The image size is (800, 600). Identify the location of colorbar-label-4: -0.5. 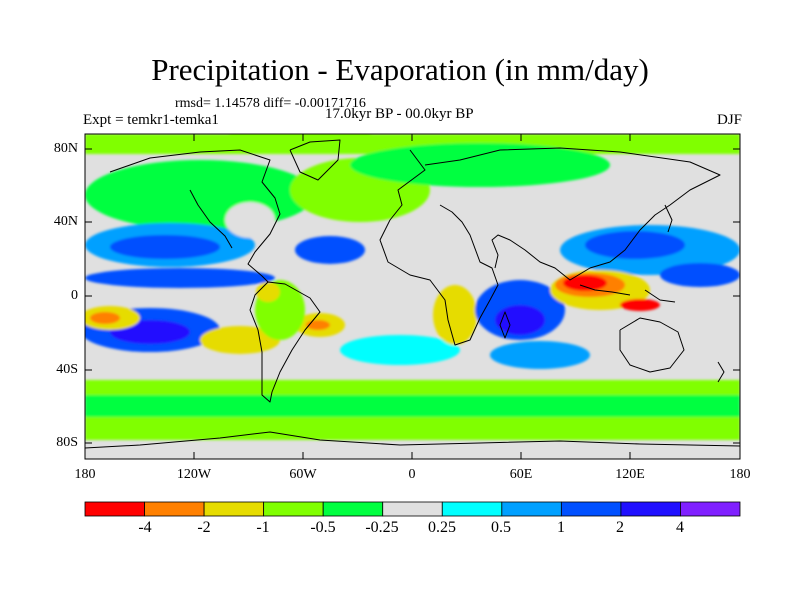
(323, 527).